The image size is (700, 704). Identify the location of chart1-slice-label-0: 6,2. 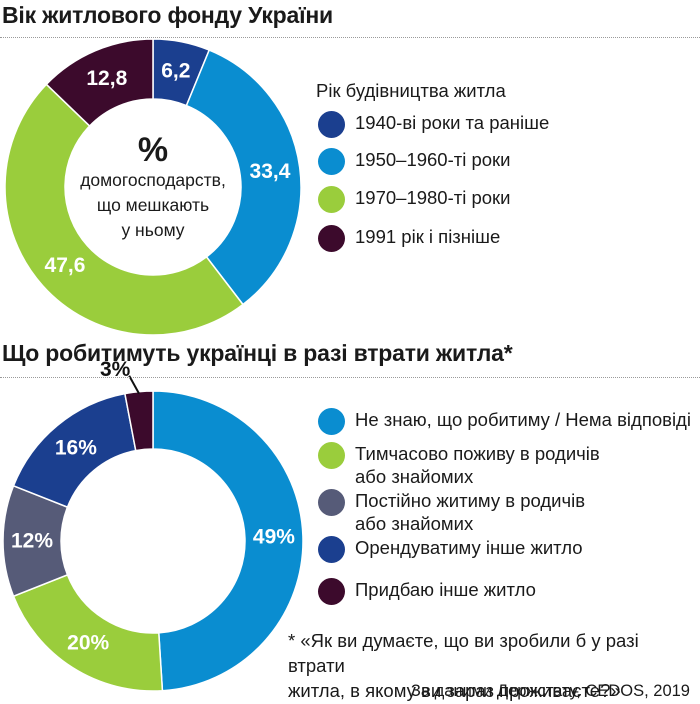
(175, 71).